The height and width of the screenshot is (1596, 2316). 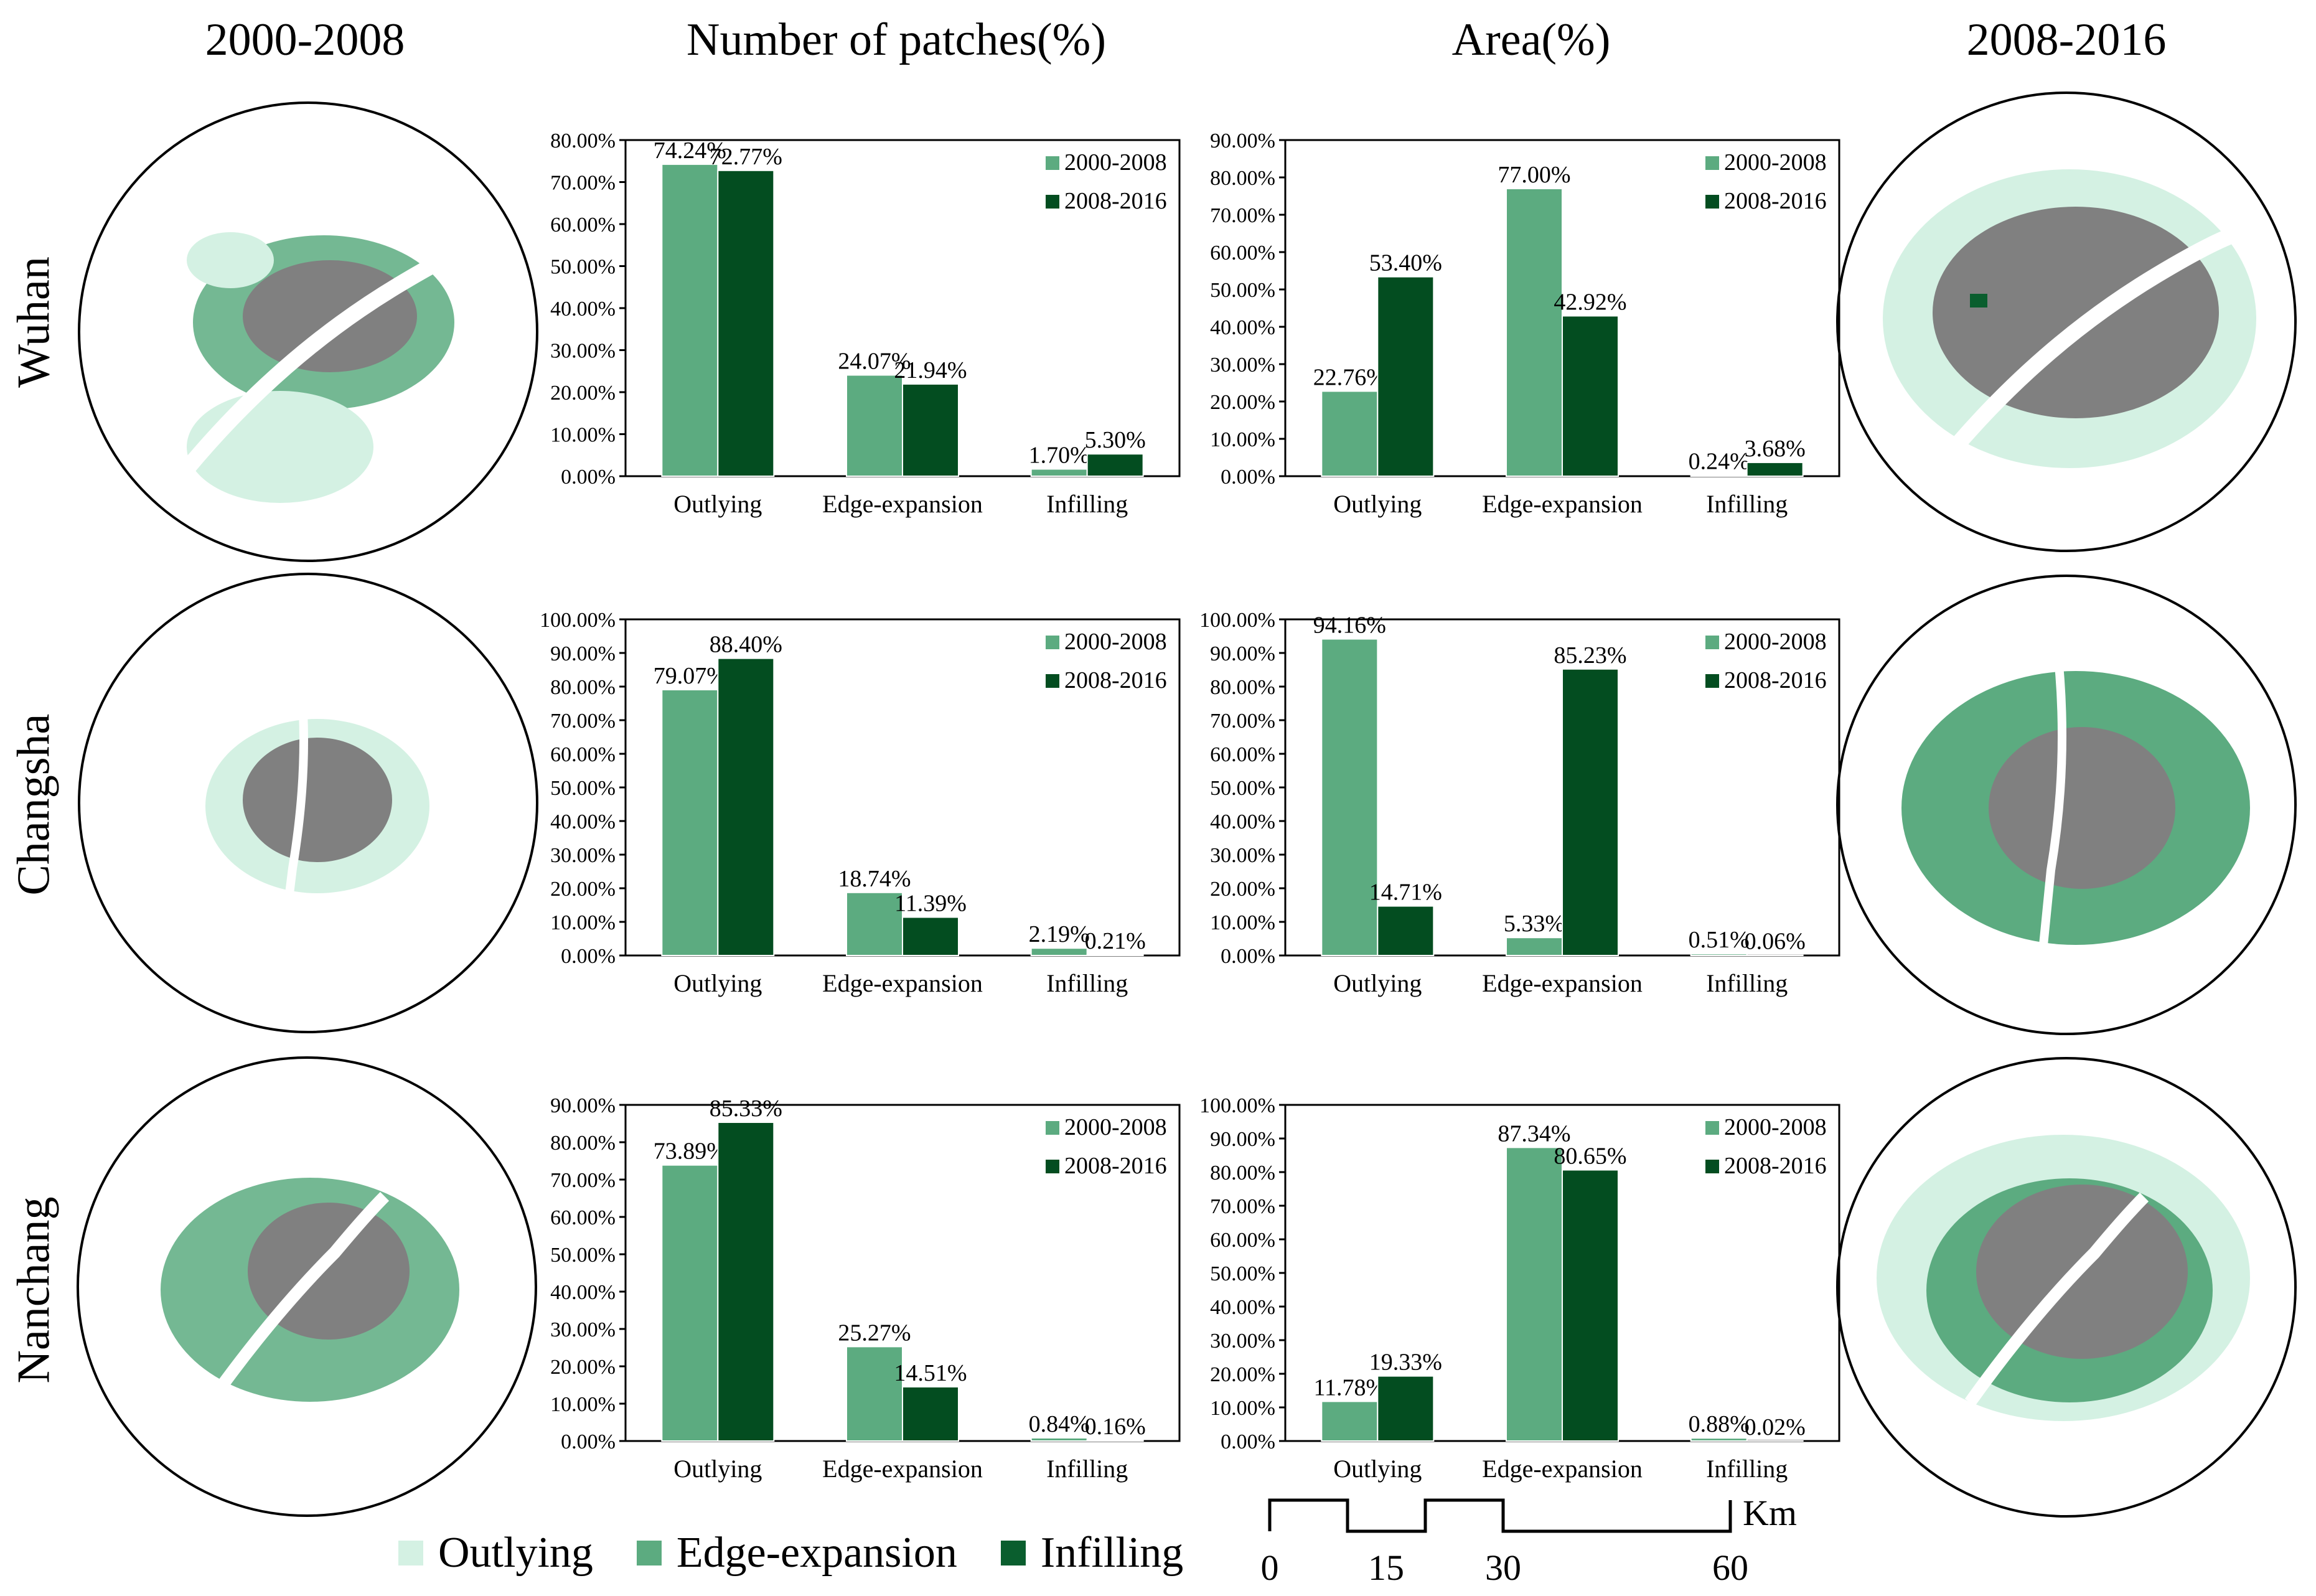 I want to click on row-title-changsha: Changsha, so click(x=34, y=804).